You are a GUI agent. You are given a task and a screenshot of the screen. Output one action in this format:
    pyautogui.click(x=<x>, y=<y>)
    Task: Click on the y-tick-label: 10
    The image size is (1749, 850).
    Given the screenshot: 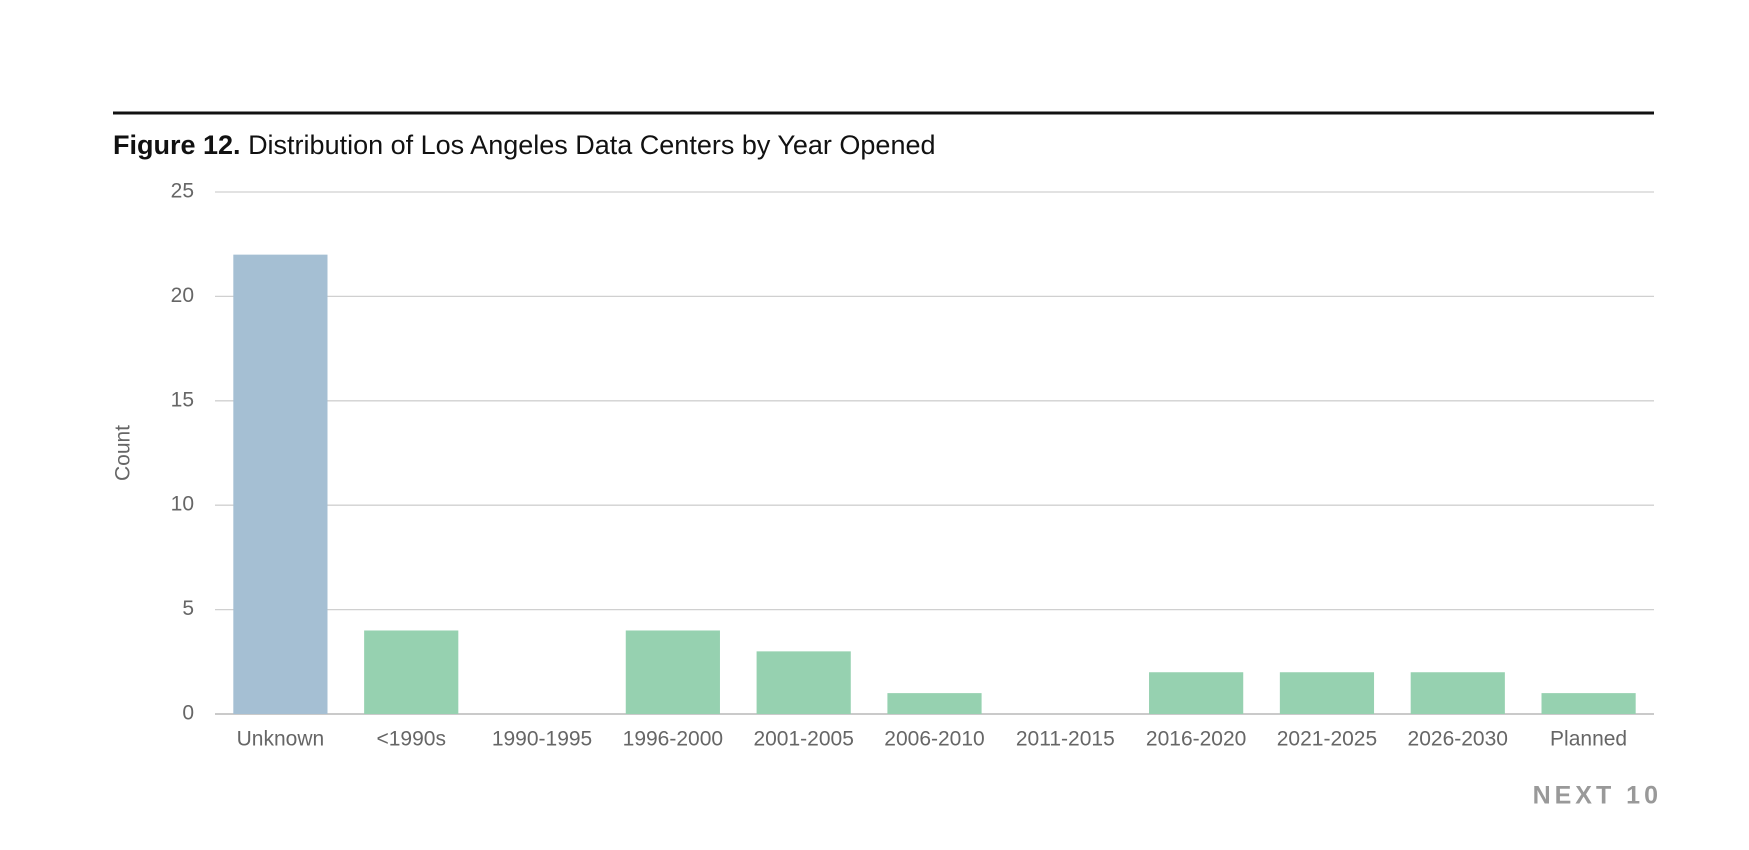 What is the action you would take?
    pyautogui.click(x=182, y=504)
    